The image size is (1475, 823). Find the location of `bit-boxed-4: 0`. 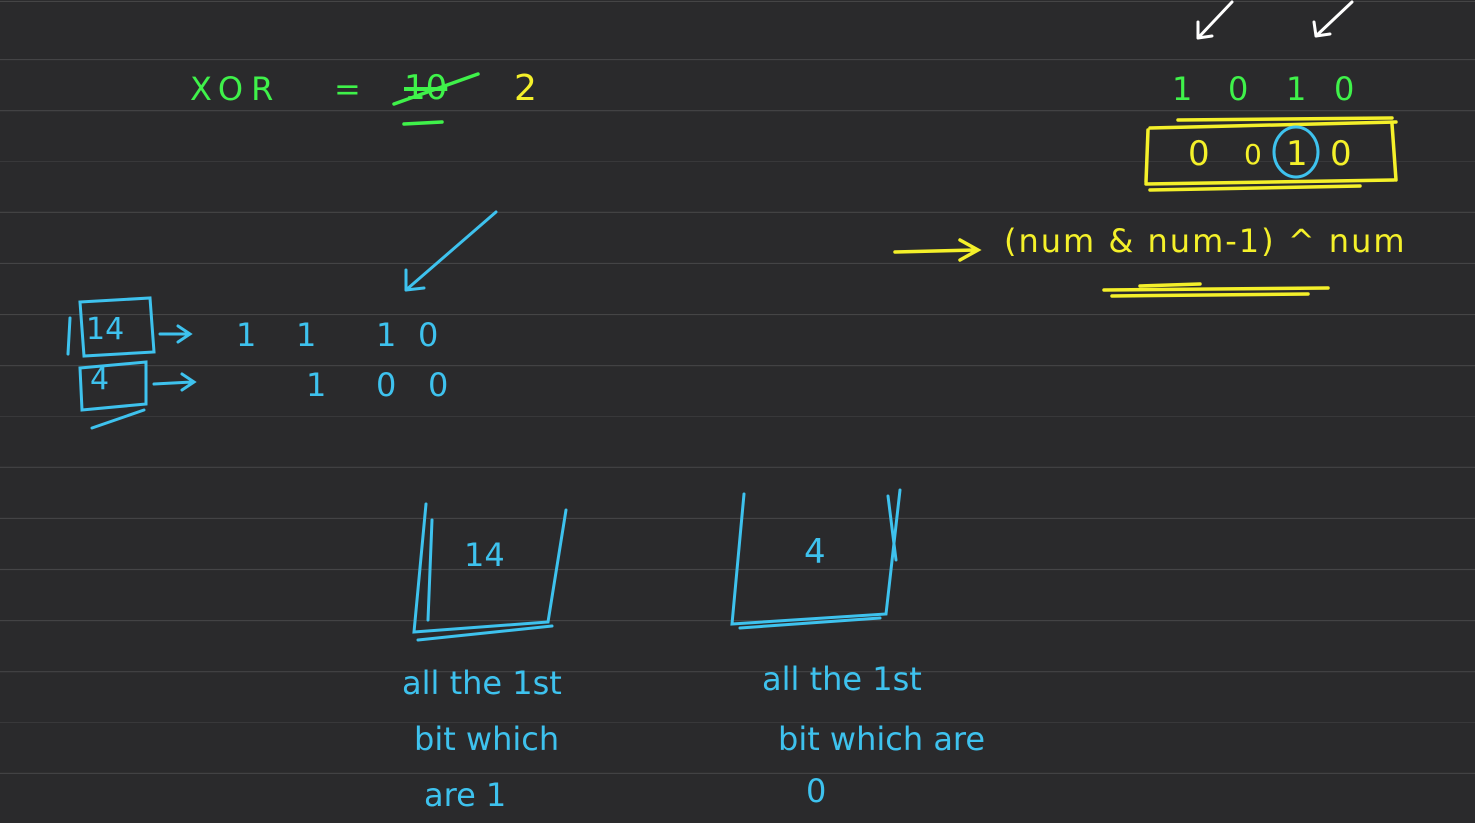

bit-boxed-4: 0 is located at coordinates (1341, 154).